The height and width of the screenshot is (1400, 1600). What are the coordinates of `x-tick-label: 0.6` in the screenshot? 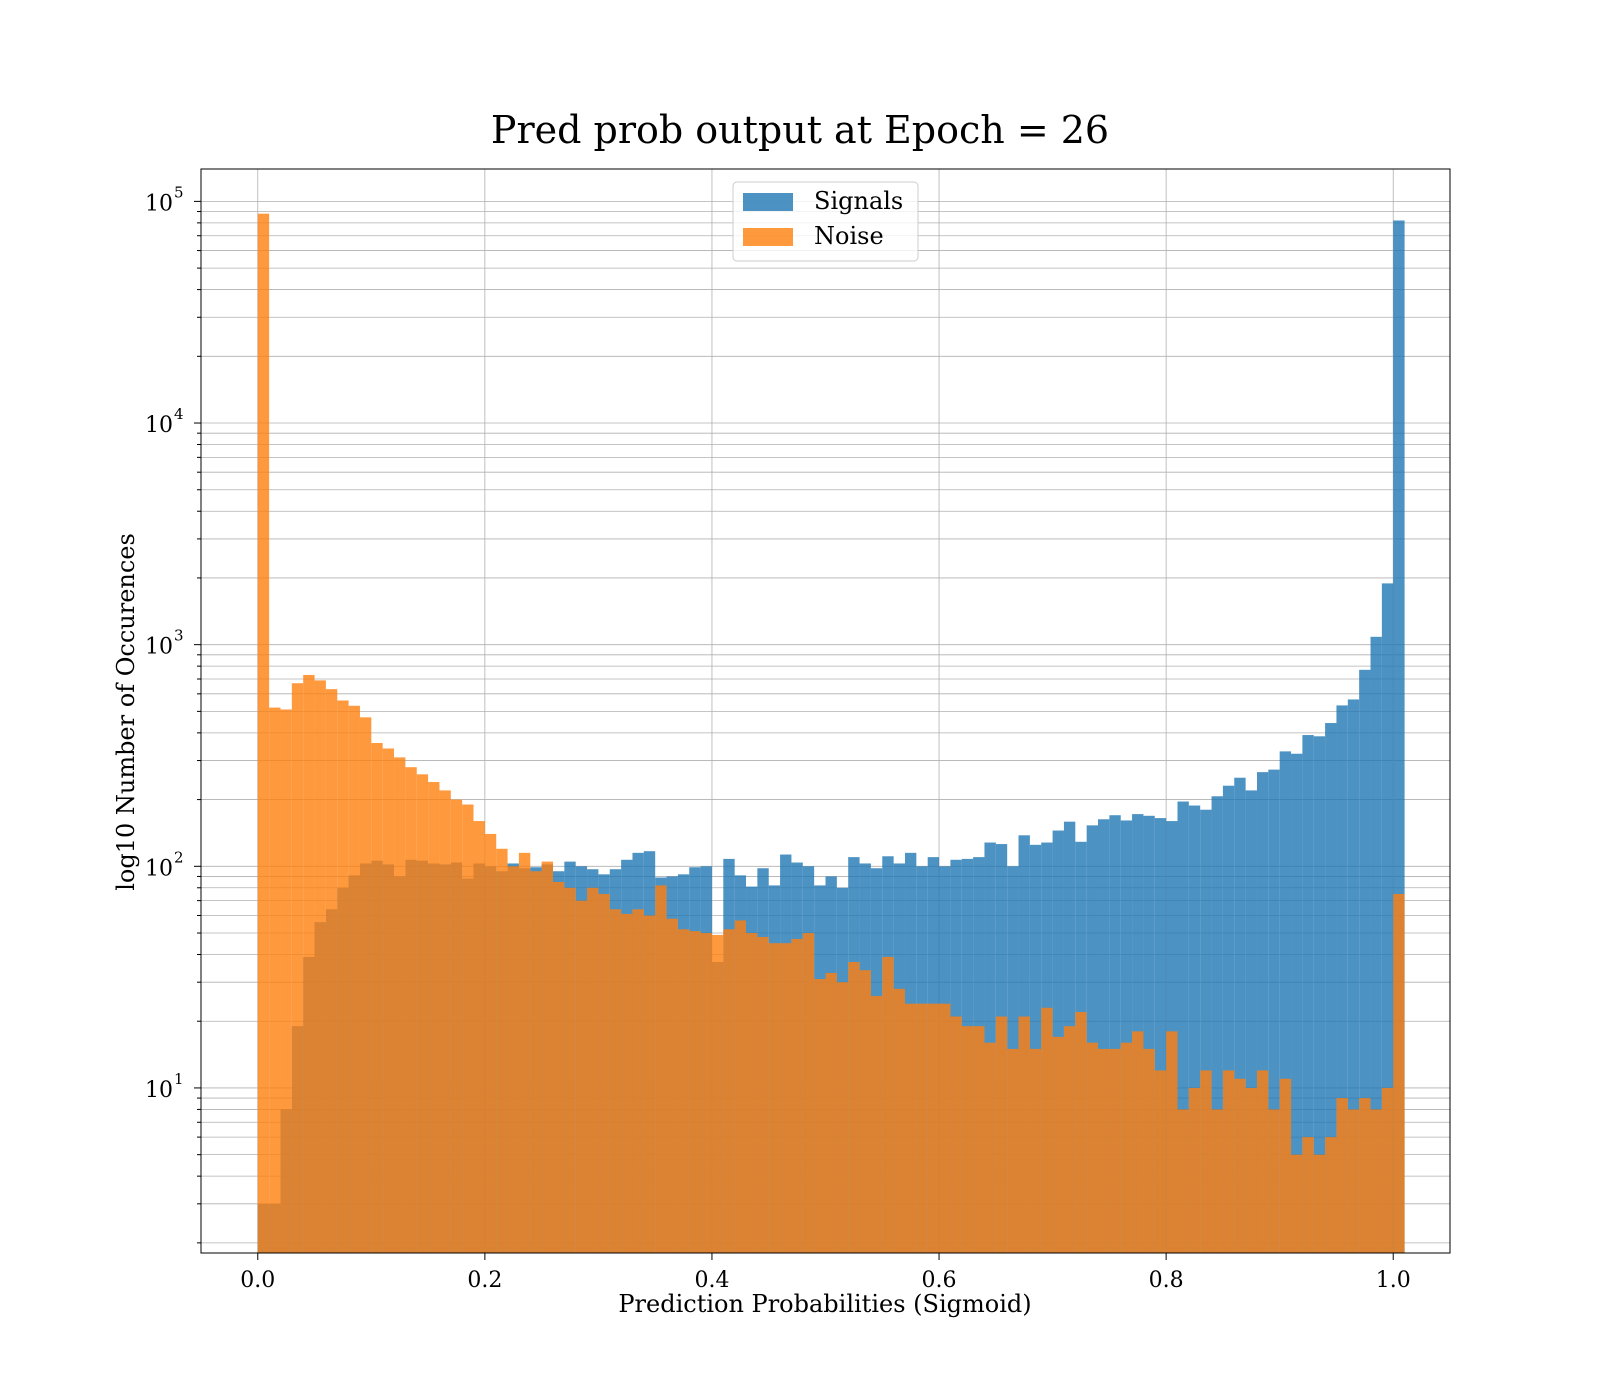 It's located at (939, 1280).